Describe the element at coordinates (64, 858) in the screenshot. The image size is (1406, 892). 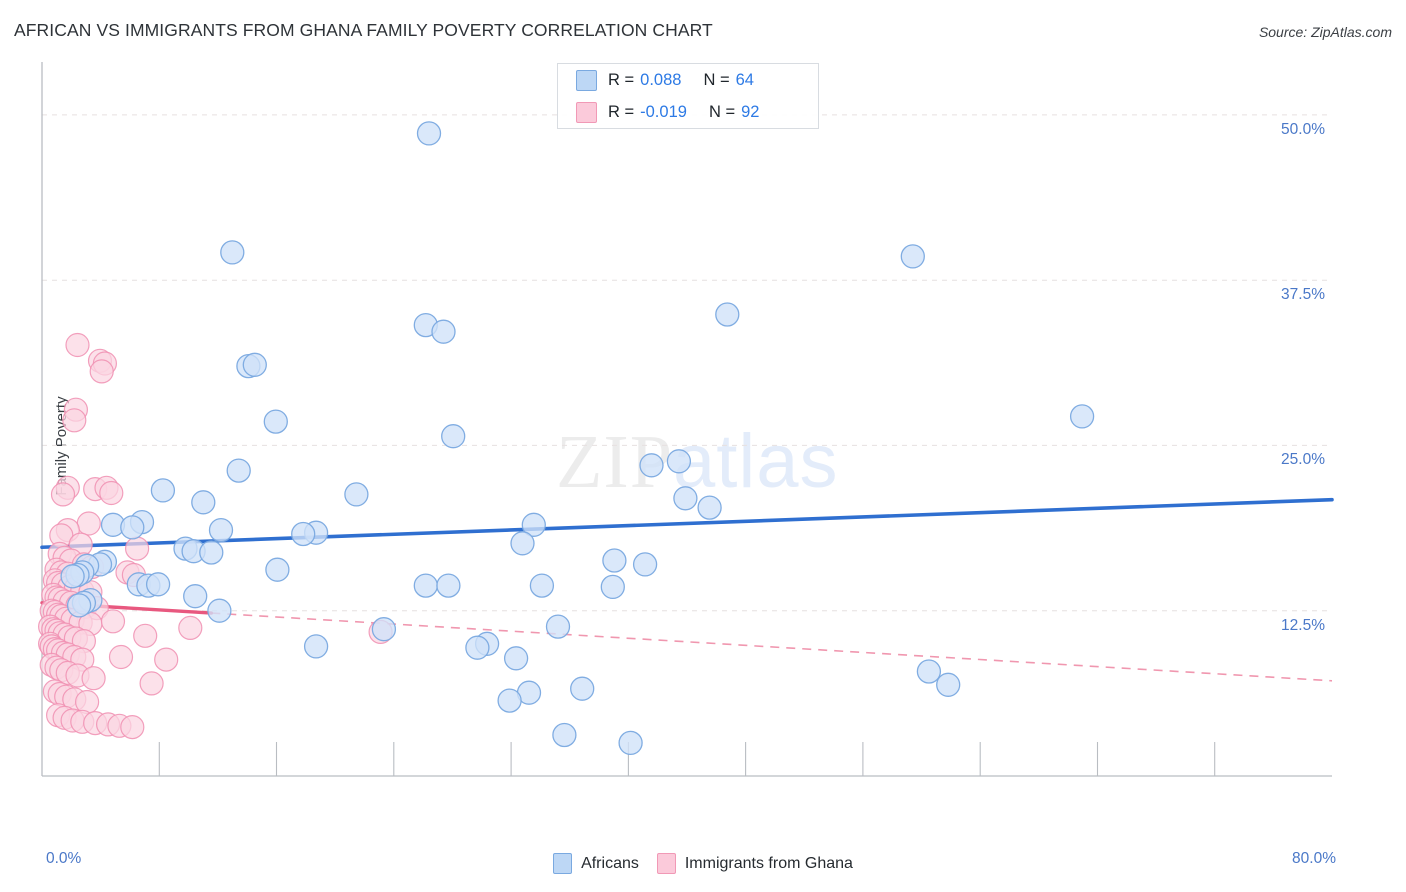
I see `x-tick-label-min: 0.0%` at that location.